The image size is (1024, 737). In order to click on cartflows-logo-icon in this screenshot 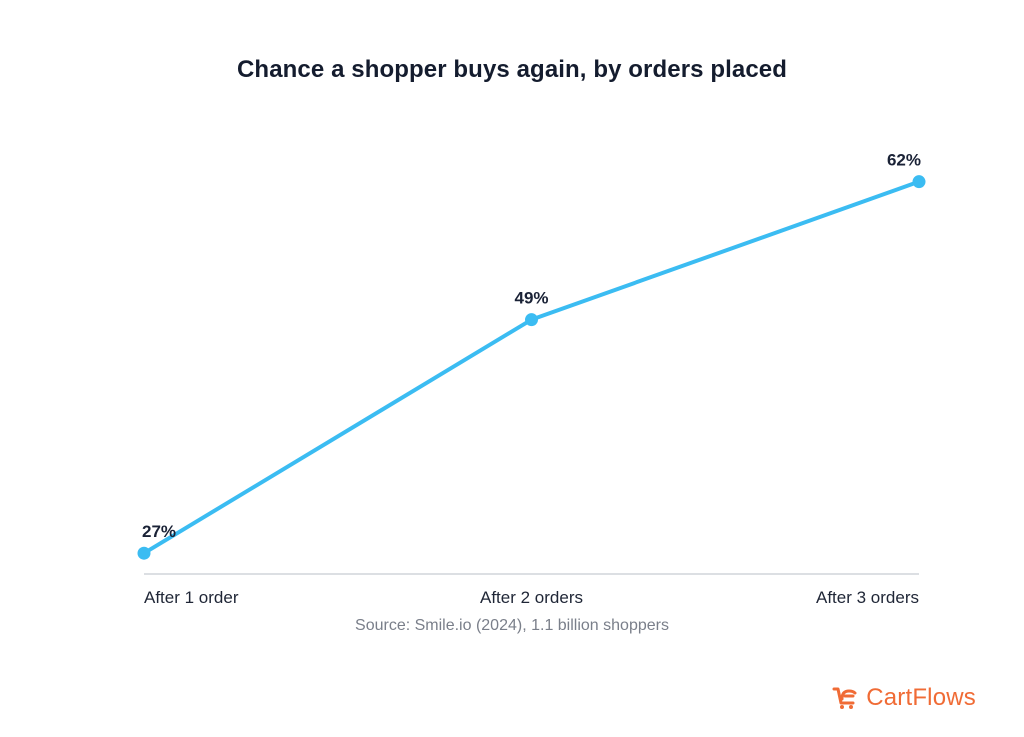, I will do `click(844, 698)`.